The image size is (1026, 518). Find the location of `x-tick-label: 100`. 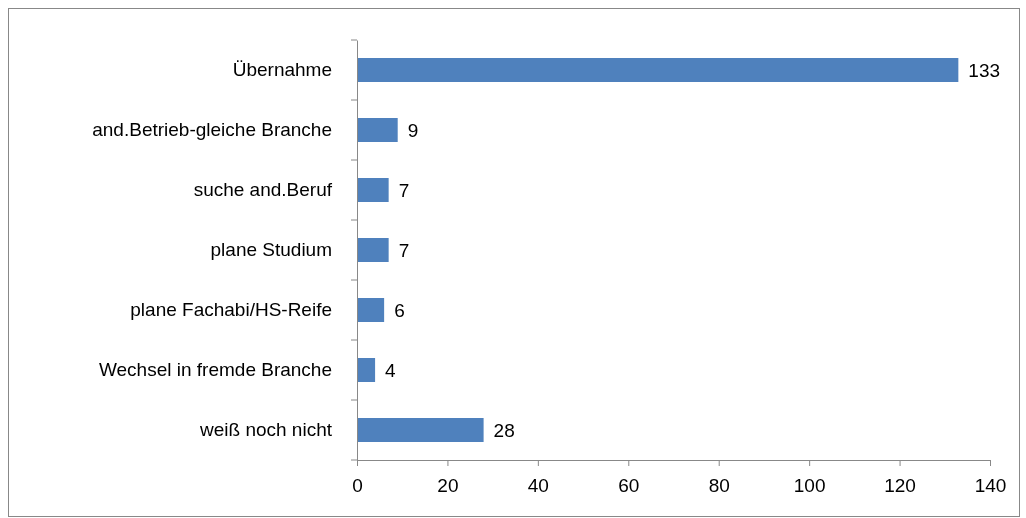

x-tick-label: 100 is located at coordinates (809, 485).